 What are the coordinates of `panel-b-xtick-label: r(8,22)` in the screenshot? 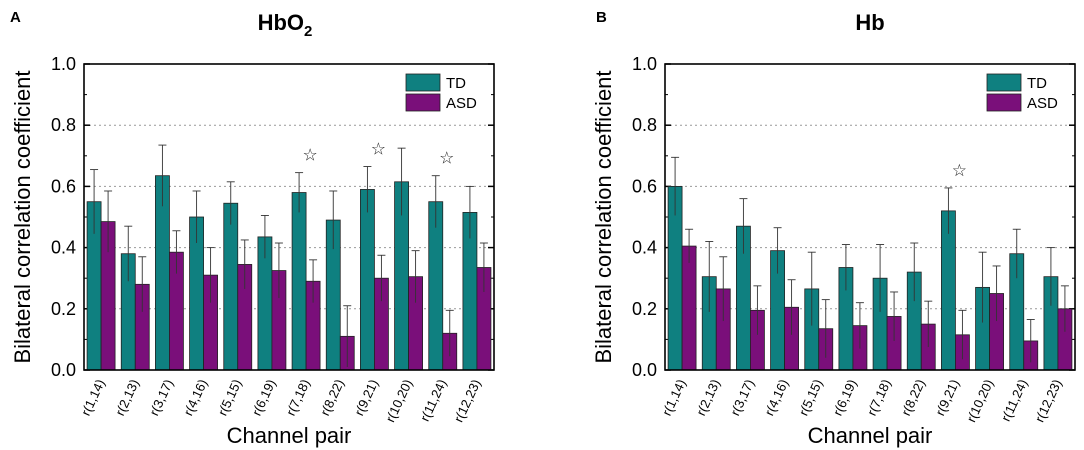 It's located at (913, 397).